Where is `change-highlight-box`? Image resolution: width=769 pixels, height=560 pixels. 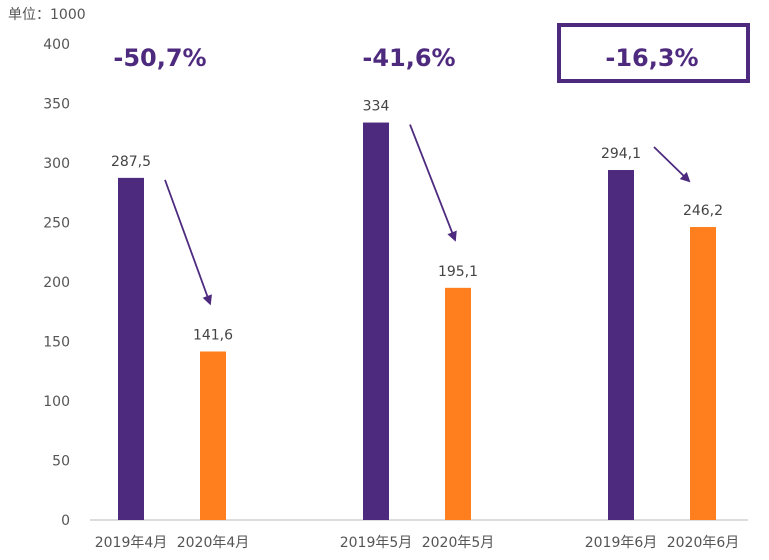
change-highlight-box is located at coordinates (653, 53).